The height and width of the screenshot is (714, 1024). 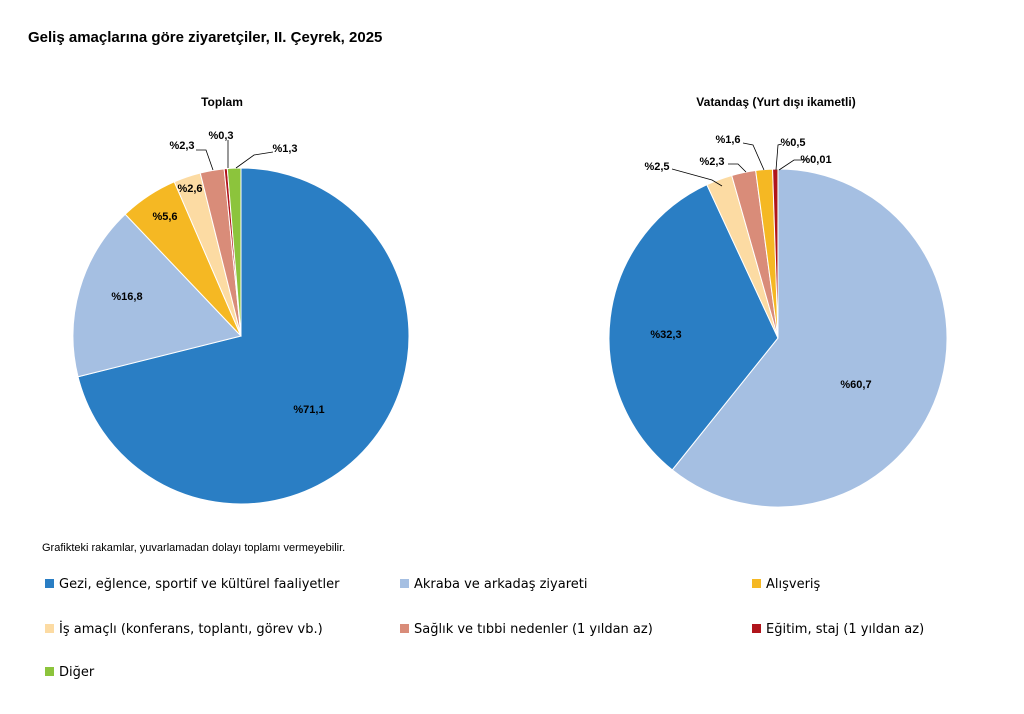 I want to click on data-label-akraba: %16,8, so click(x=126, y=297).